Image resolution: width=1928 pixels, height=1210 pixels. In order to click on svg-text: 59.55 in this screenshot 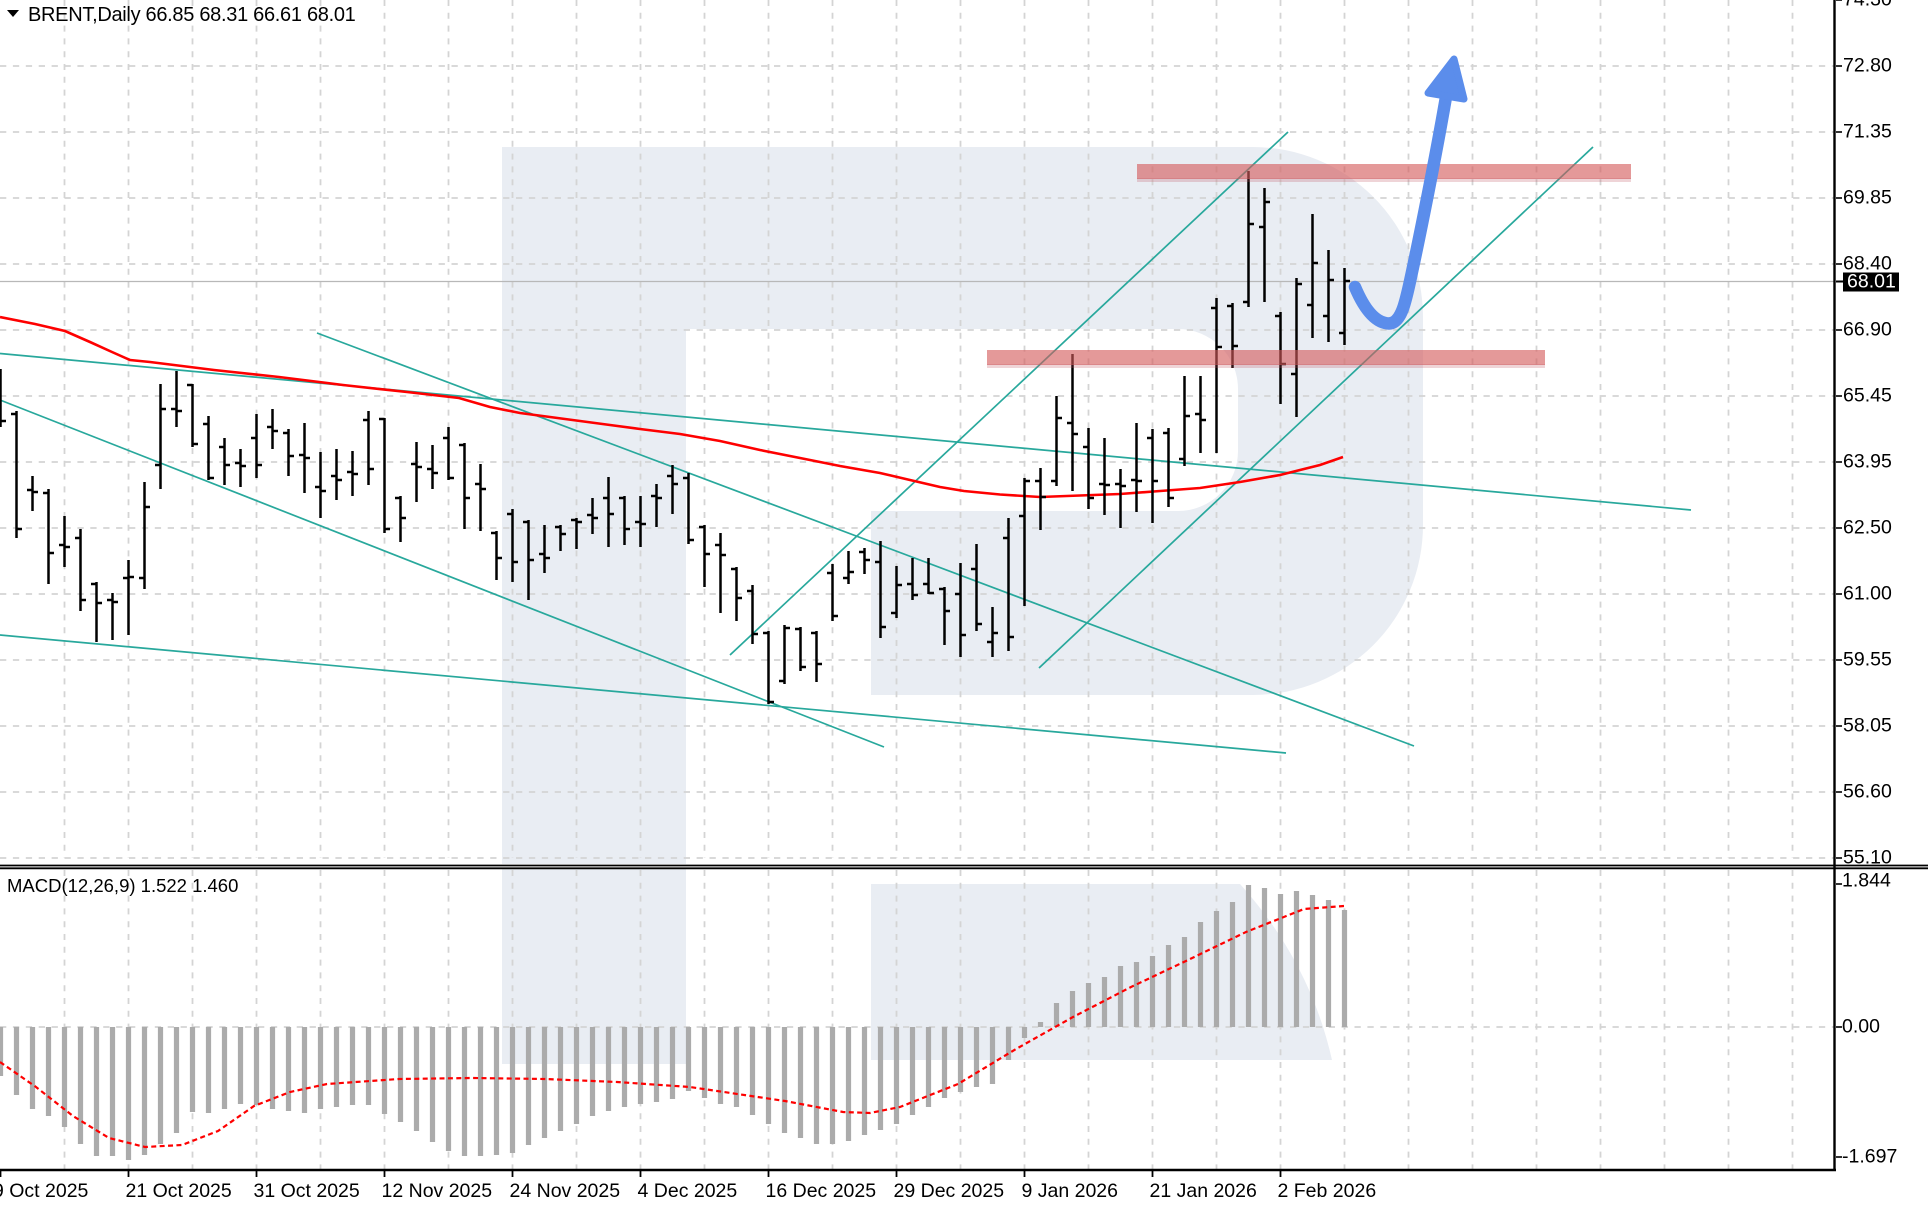, I will do `click(1867, 660)`.